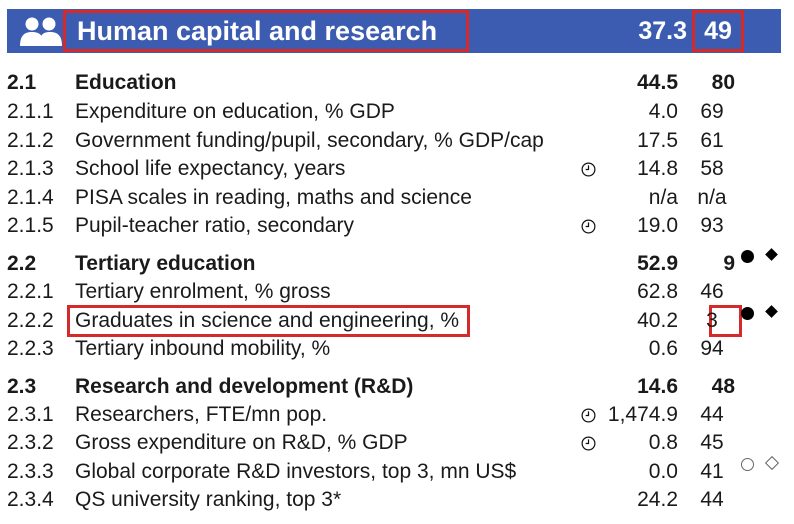 The width and height of the screenshot is (794, 524). What do you see at coordinates (729, 263) in the screenshot?
I see `indicator-rank: 9` at bounding box center [729, 263].